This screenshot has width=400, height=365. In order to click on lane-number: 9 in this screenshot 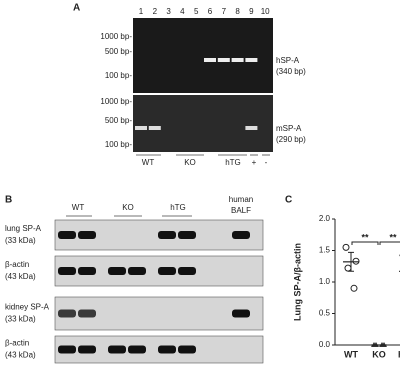, I will do `click(251, 11)`.